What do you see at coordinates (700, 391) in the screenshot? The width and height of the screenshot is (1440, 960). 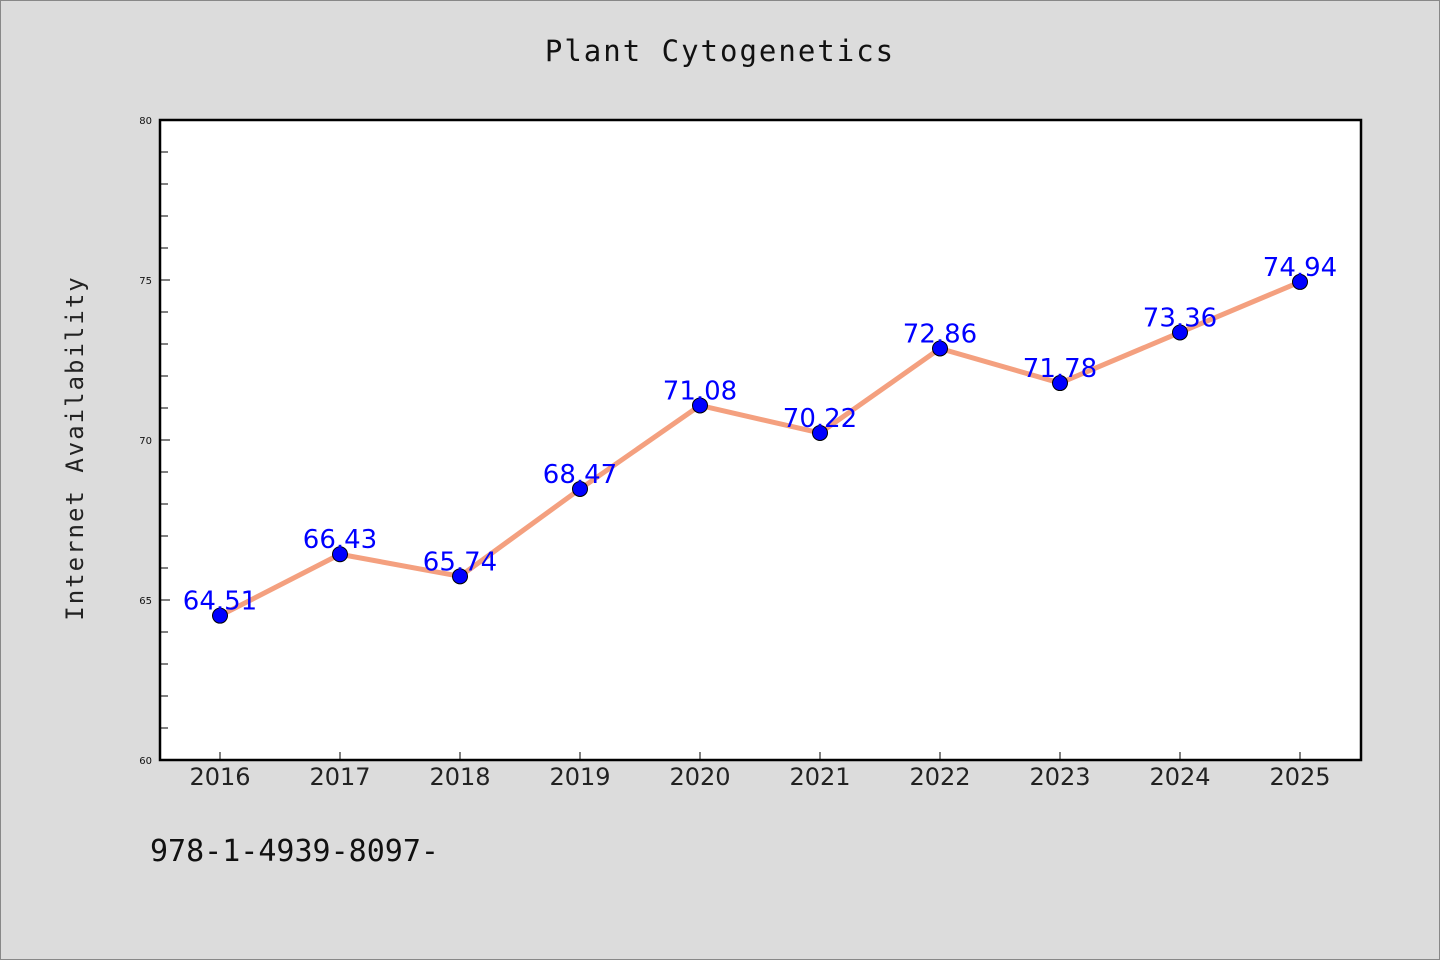 I see `data-label: 71.08` at bounding box center [700, 391].